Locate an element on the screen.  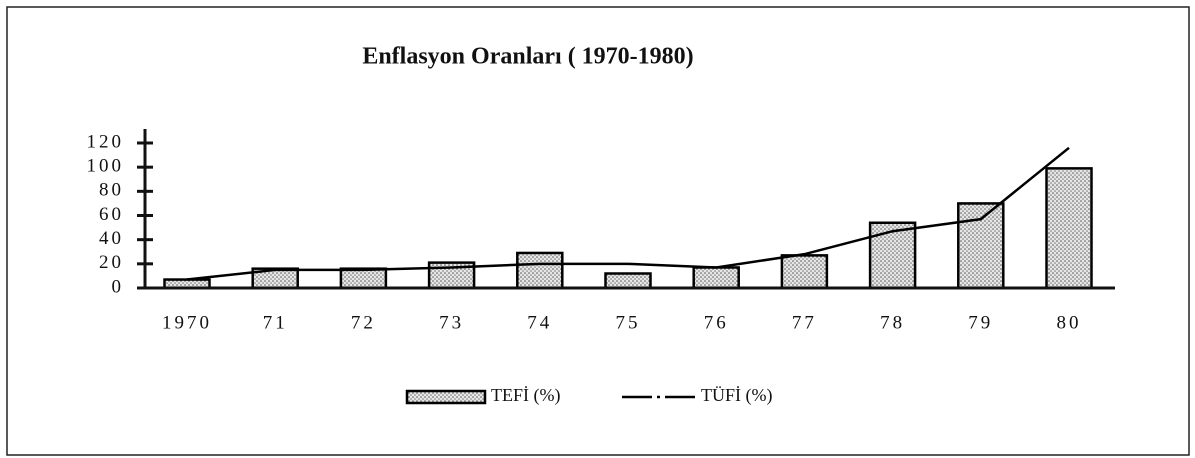
y-tick-label: 20 is located at coordinates (111, 262).